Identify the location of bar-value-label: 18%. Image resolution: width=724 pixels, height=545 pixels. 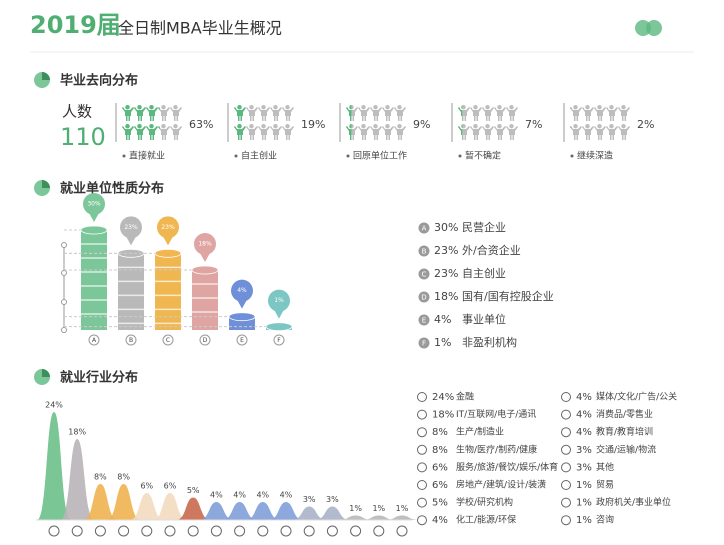
(205, 244).